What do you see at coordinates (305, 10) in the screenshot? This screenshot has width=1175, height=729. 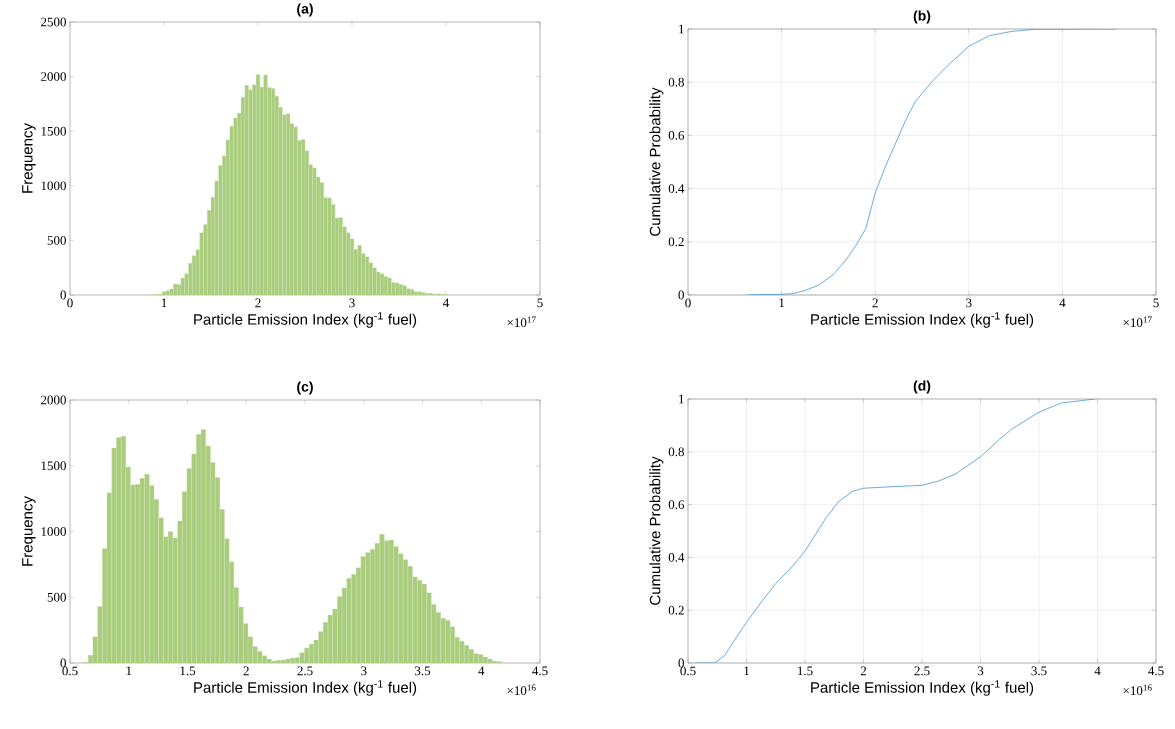 I see `chart-title: (a)` at bounding box center [305, 10].